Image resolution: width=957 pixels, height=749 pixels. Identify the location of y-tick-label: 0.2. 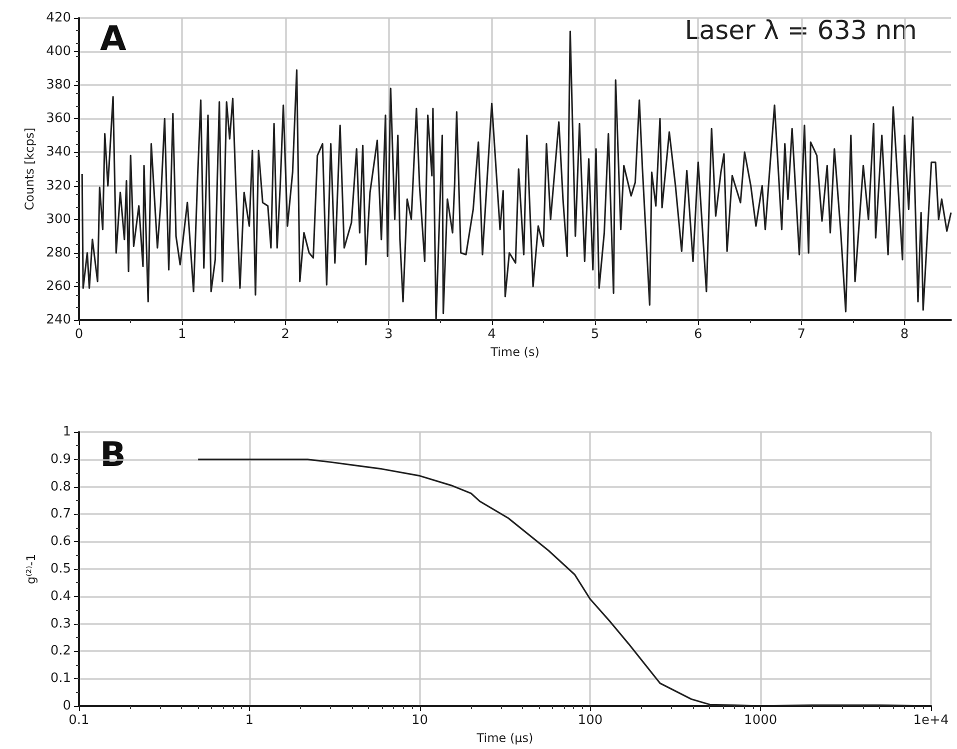
(60, 651).